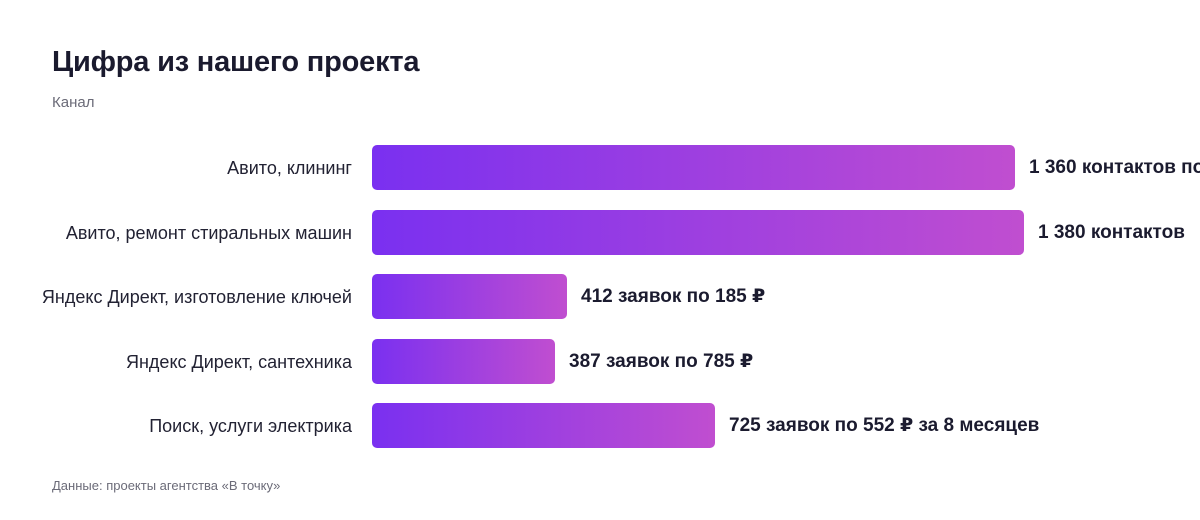 The height and width of the screenshot is (520, 1200). Describe the element at coordinates (166, 485) in the screenshot. I see `source-note: Данные: проекты агентства «В точку»` at that location.